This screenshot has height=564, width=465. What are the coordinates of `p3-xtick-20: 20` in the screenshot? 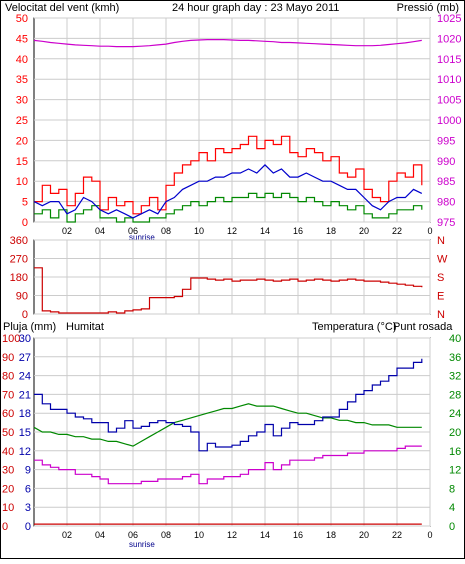 It's located at (364, 535).